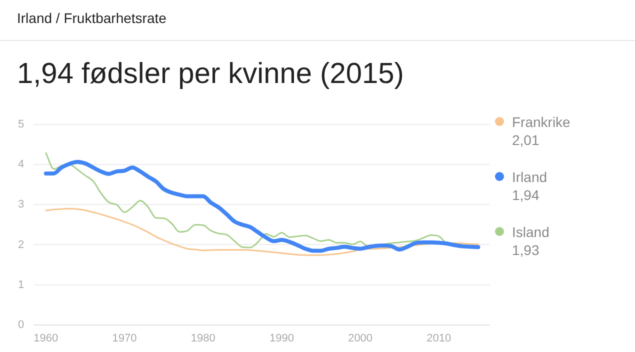 This screenshot has height=352, width=635. I want to click on legend-label: Irland, so click(530, 177).